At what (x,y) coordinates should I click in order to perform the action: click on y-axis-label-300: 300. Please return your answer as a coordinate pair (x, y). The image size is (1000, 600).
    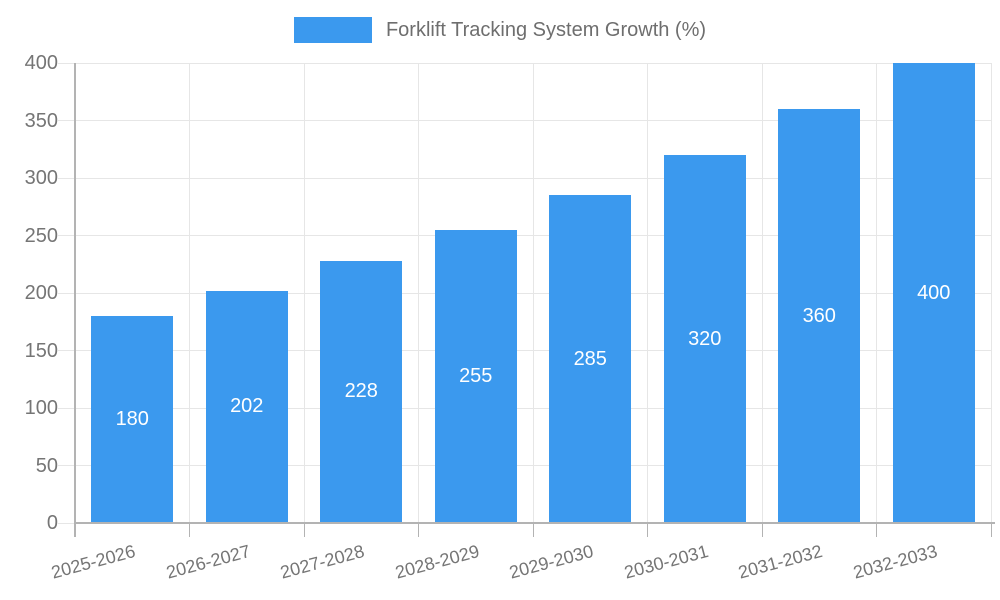
    Looking at the image, I should click on (41, 178).